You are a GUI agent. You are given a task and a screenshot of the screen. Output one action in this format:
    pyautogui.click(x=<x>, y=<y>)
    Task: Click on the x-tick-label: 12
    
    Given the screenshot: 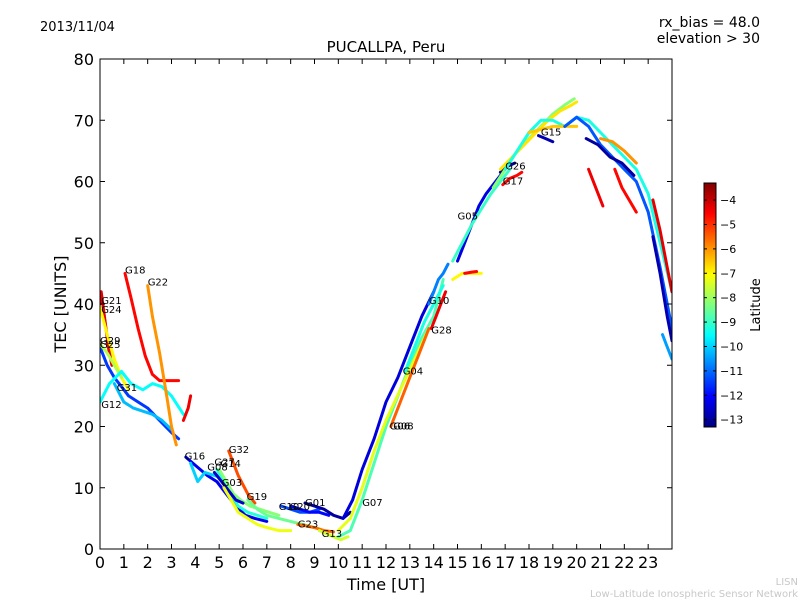 What is the action you would take?
    pyautogui.click(x=386, y=562)
    